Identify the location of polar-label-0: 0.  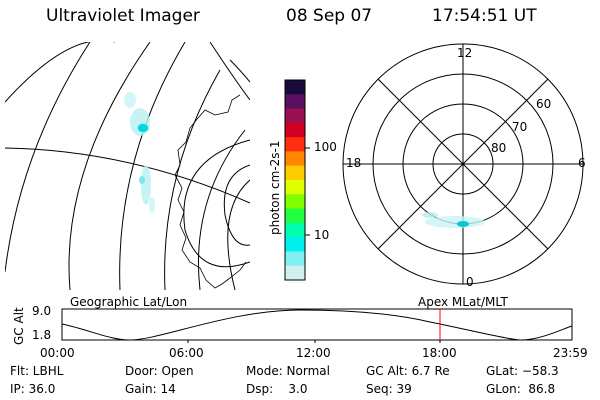
(470, 282).